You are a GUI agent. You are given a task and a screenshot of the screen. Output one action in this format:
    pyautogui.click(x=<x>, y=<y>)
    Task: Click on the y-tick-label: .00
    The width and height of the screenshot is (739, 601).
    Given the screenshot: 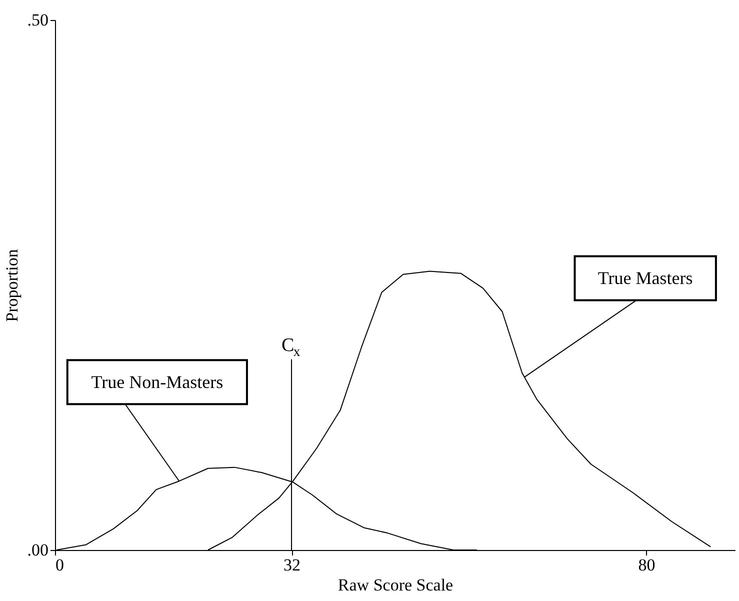 What is the action you would take?
    pyautogui.click(x=37, y=550)
    